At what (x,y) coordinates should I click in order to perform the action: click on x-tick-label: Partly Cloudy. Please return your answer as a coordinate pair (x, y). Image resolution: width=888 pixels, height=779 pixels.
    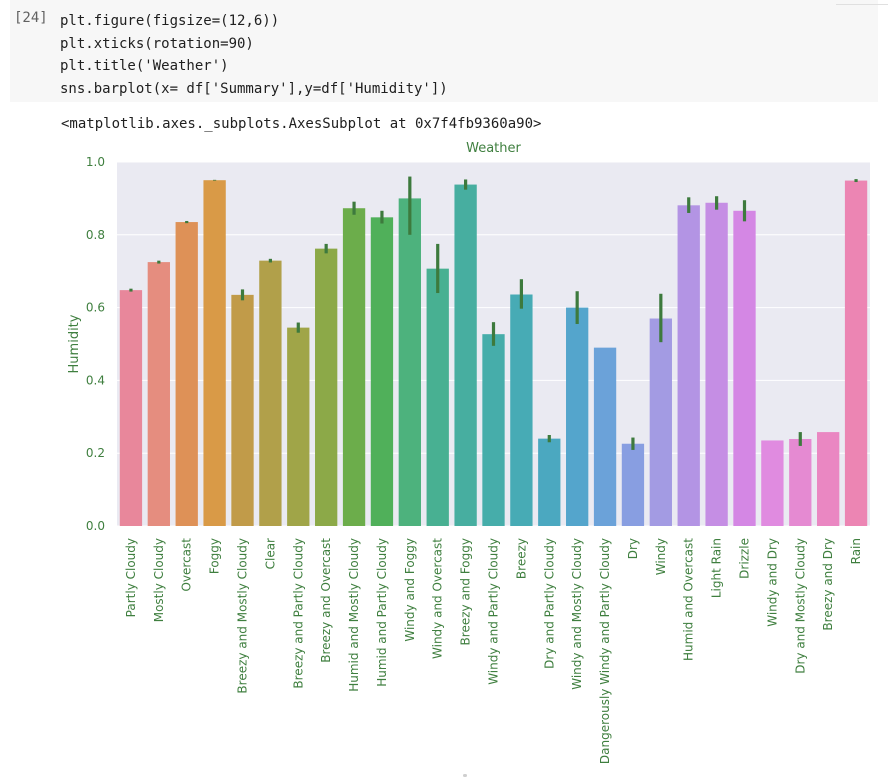
    Looking at the image, I should click on (131, 577).